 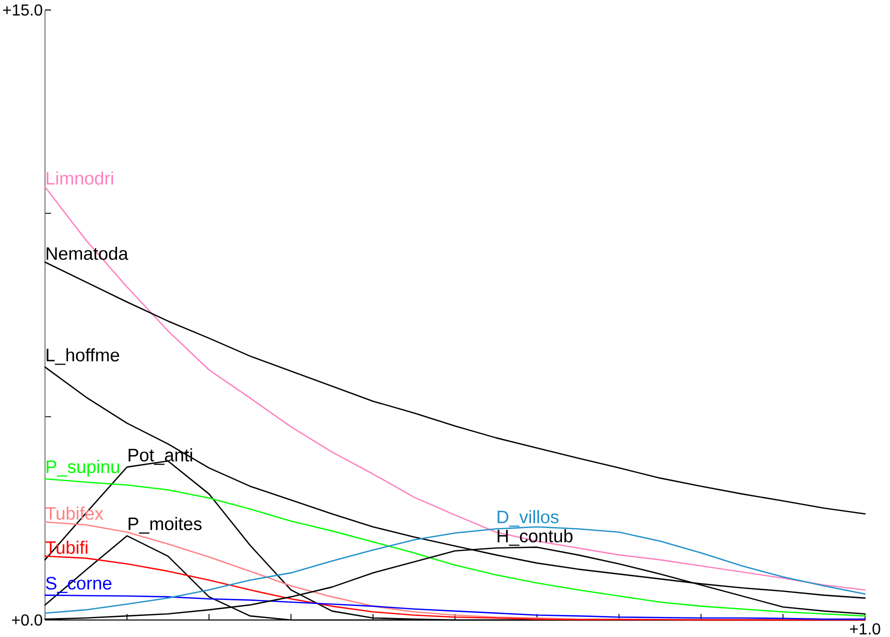 What do you see at coordinates (22, 10) in the screenshot?
I see `y-tick-label: +15.0` at bounding box center [22, 10].